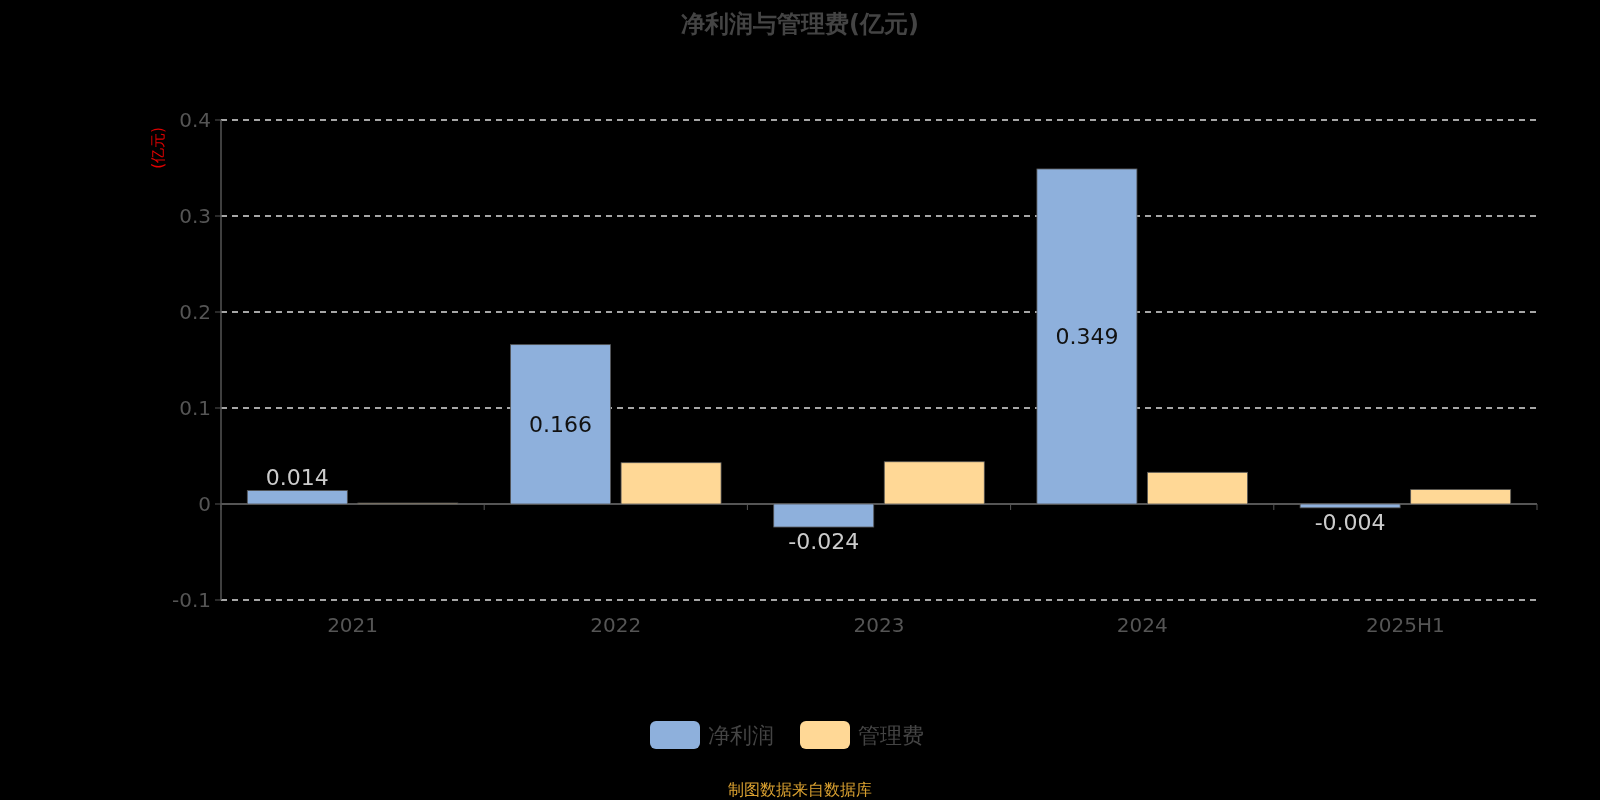 The image size is (1600, 800). Describe the element at coordinates (353, 625) in the screenshot. I see `x-tick-label: 2021` at that location.